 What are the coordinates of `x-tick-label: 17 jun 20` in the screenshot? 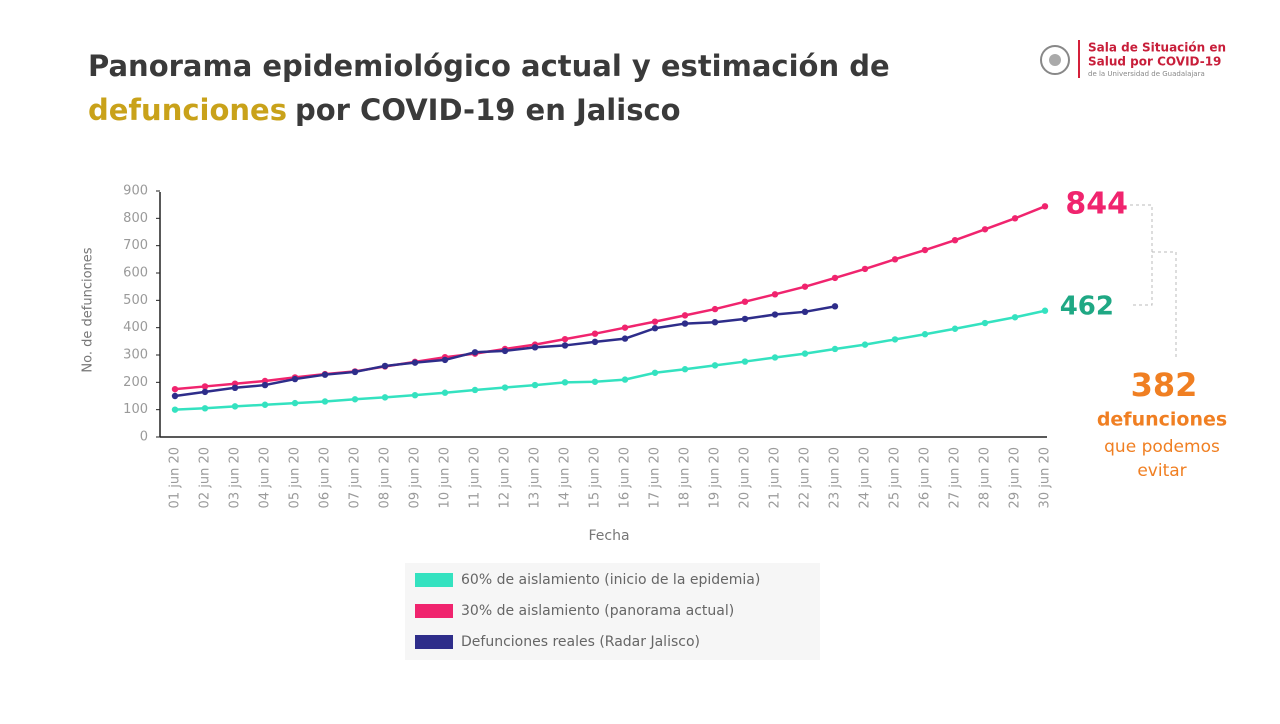 It's located at (655, 477).